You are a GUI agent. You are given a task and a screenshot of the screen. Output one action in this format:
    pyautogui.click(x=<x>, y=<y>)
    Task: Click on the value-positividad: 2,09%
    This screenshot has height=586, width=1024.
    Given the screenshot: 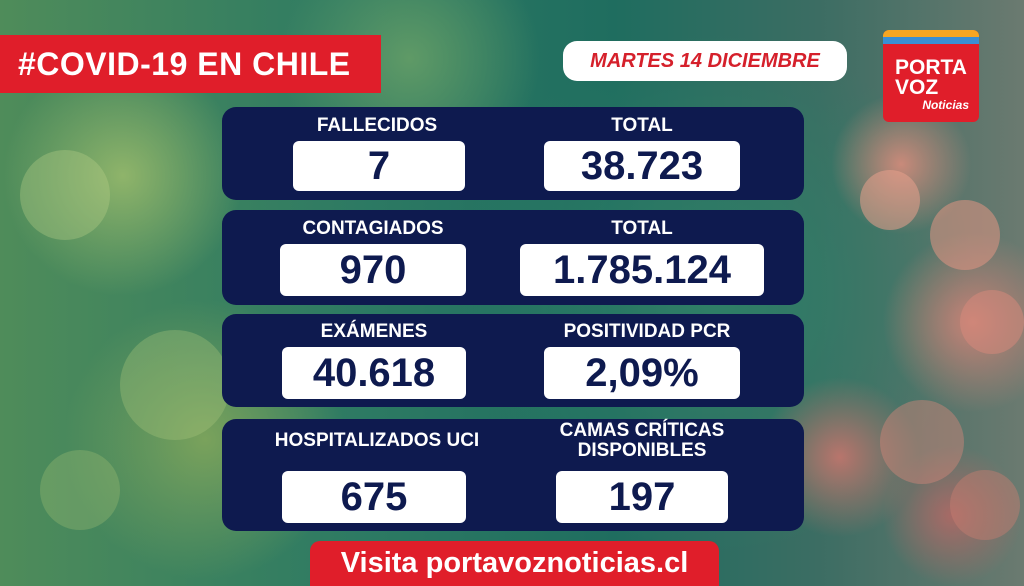 What is the action you would take?
    pyautogui.click(x=642, y=373)
    